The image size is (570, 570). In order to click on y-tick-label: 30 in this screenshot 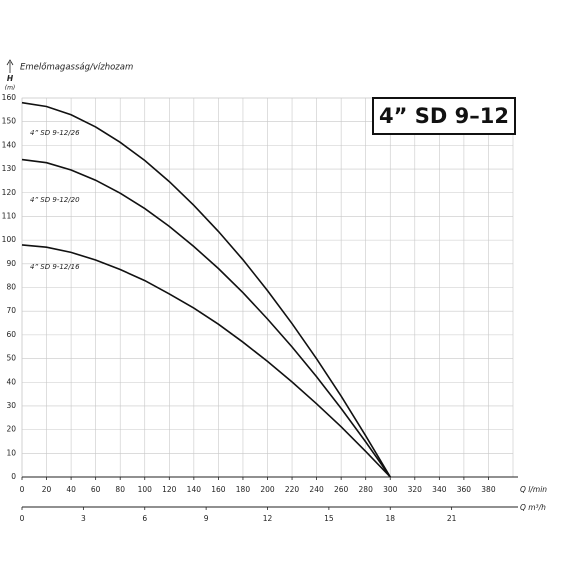, I will do `click(11, 405)`.